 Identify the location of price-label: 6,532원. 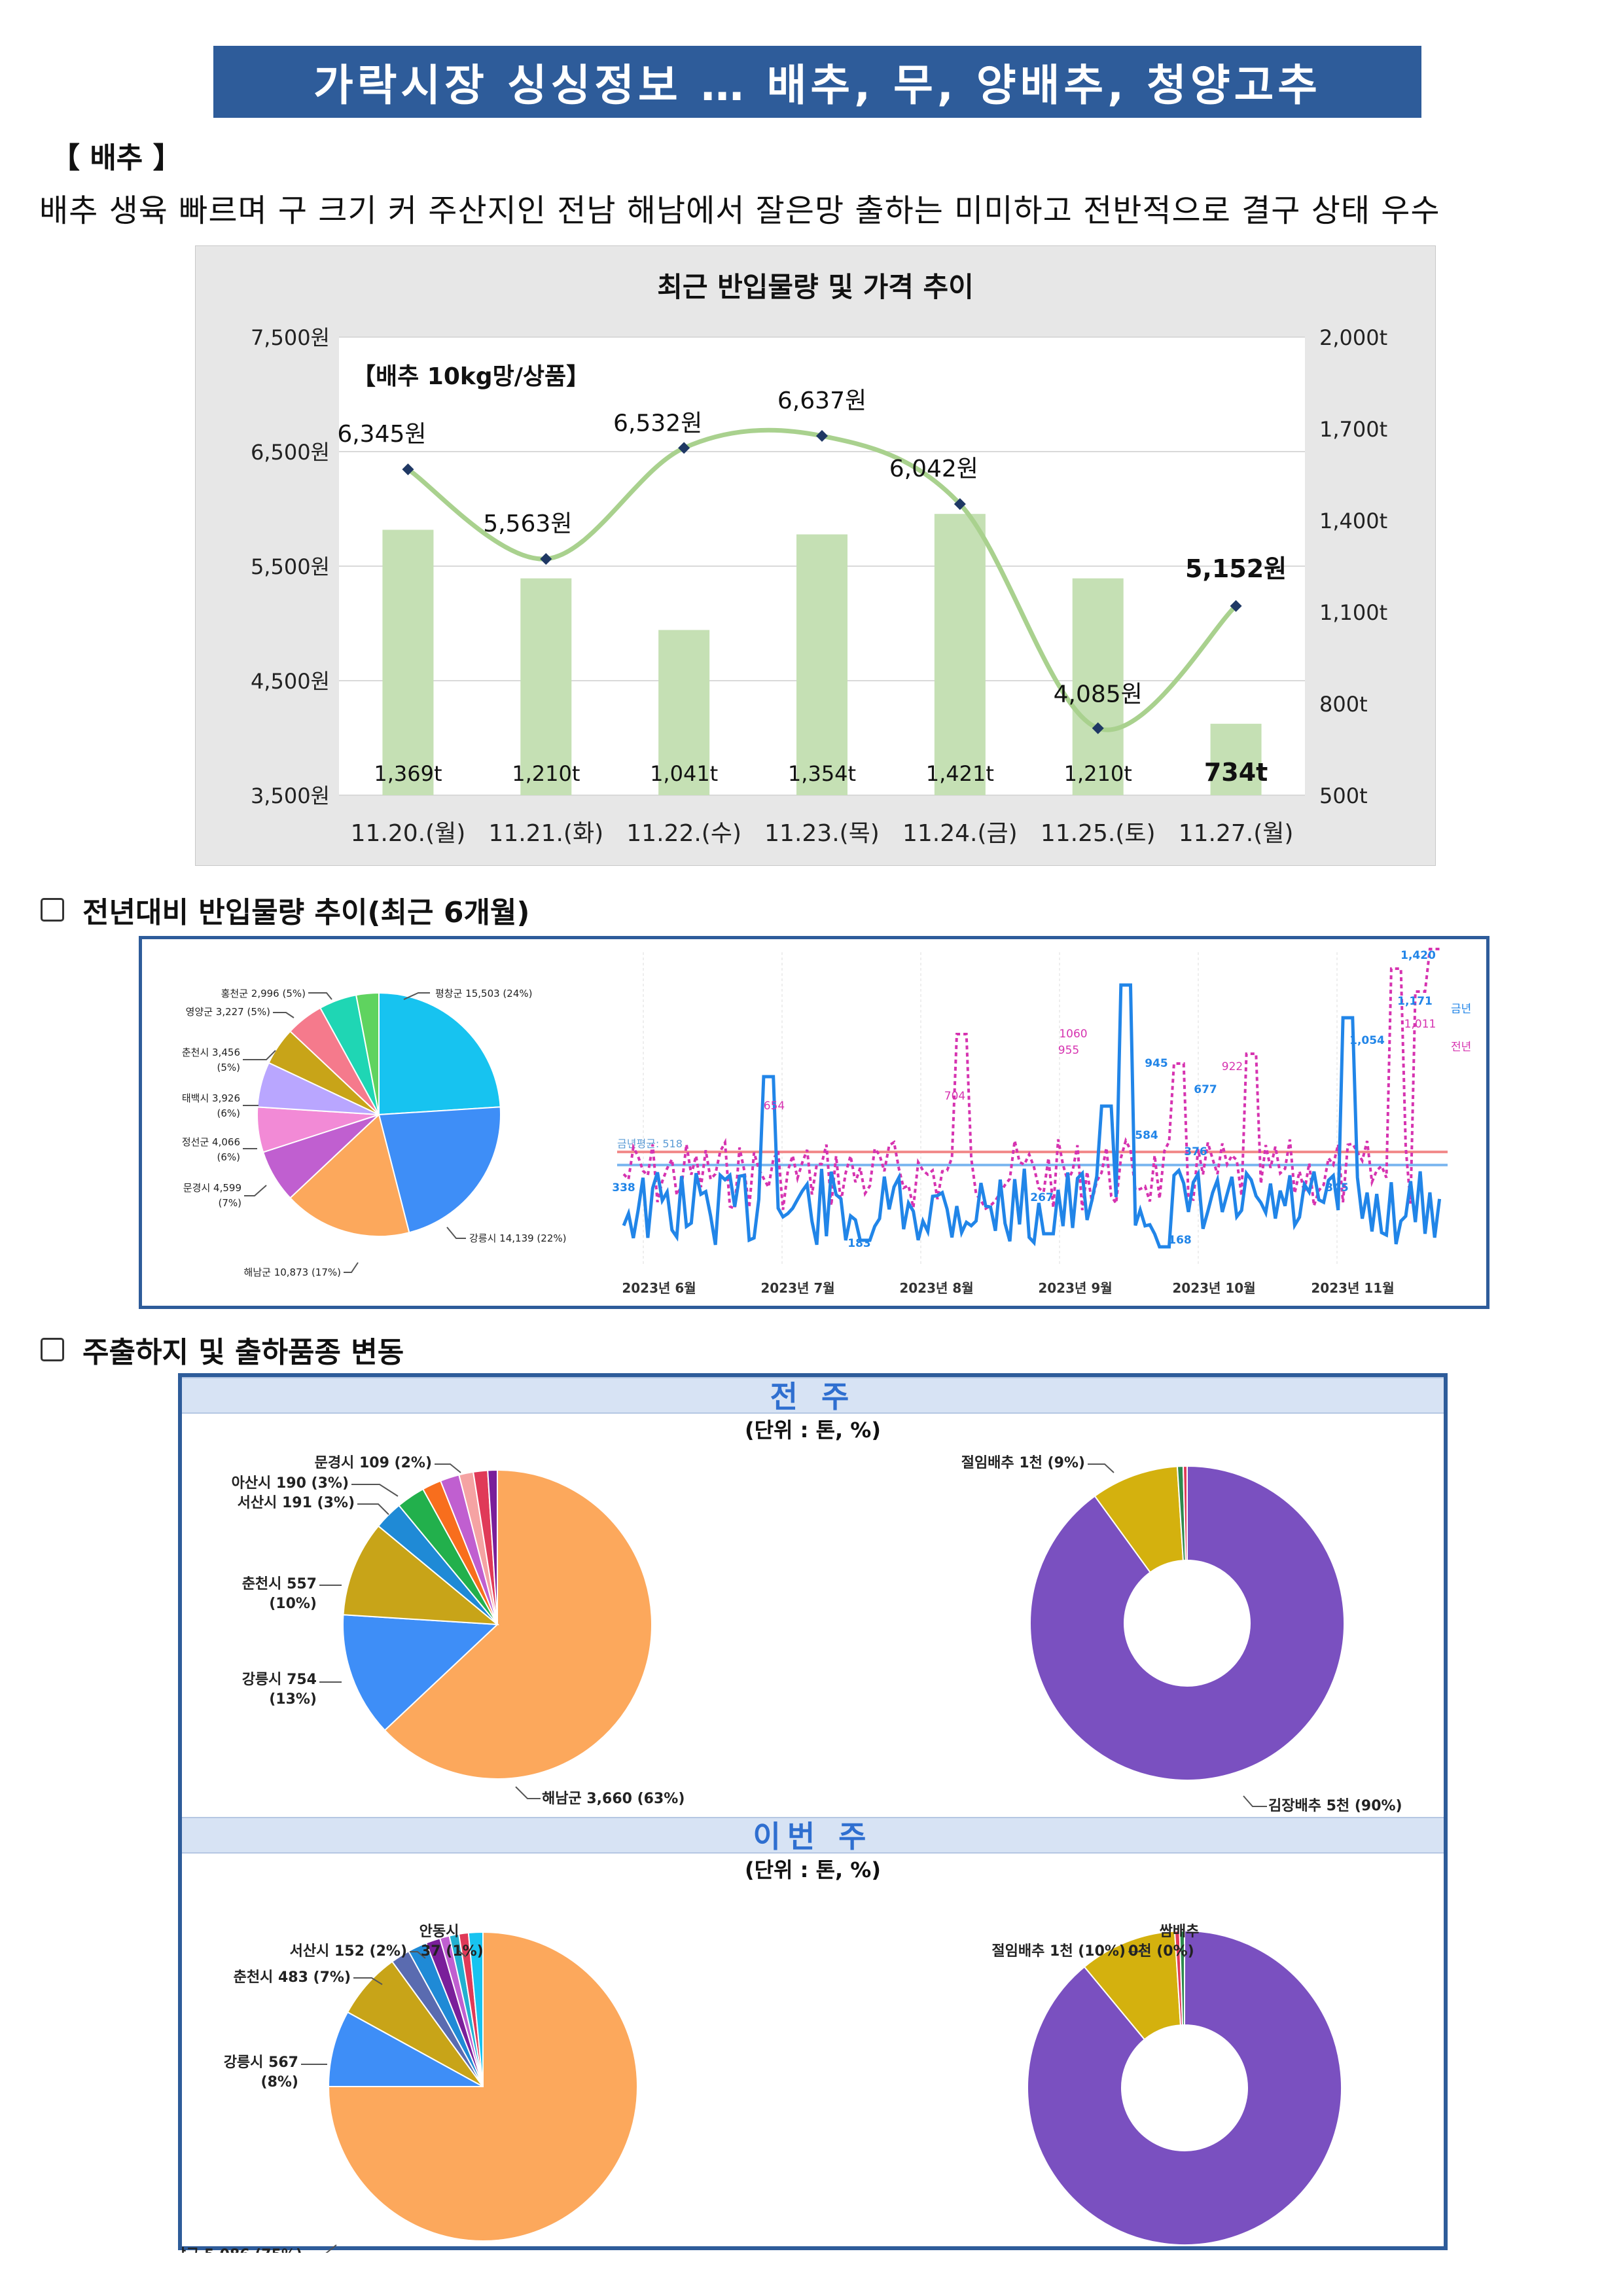
(657, 423).